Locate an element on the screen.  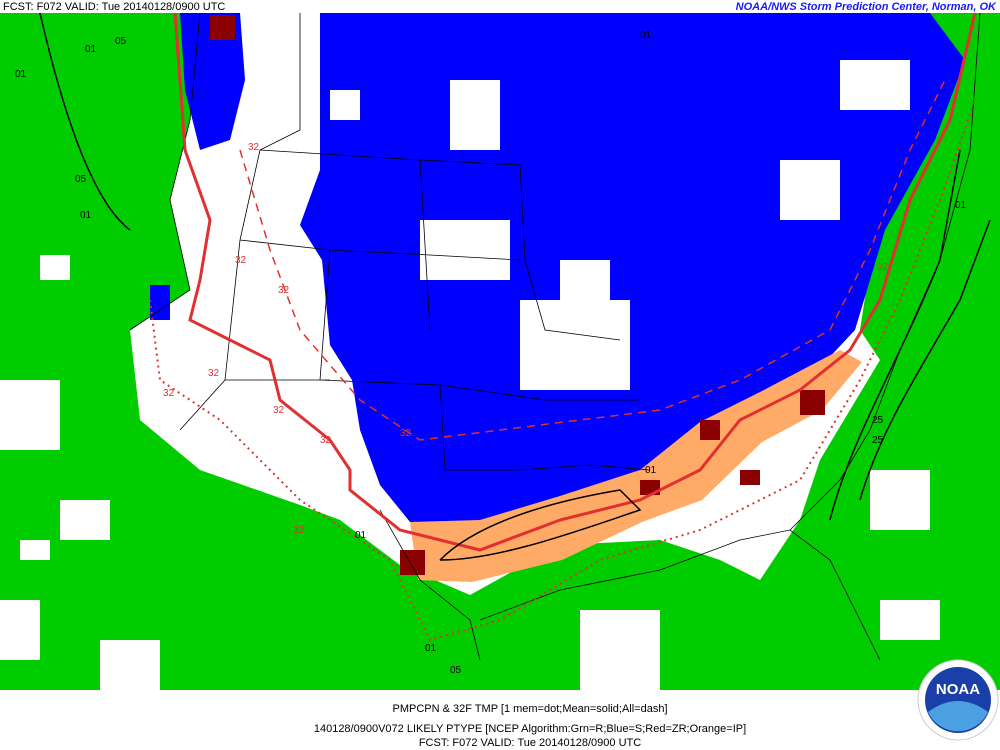
noaa-logo: NOAA is located at coordinates (958, 700).